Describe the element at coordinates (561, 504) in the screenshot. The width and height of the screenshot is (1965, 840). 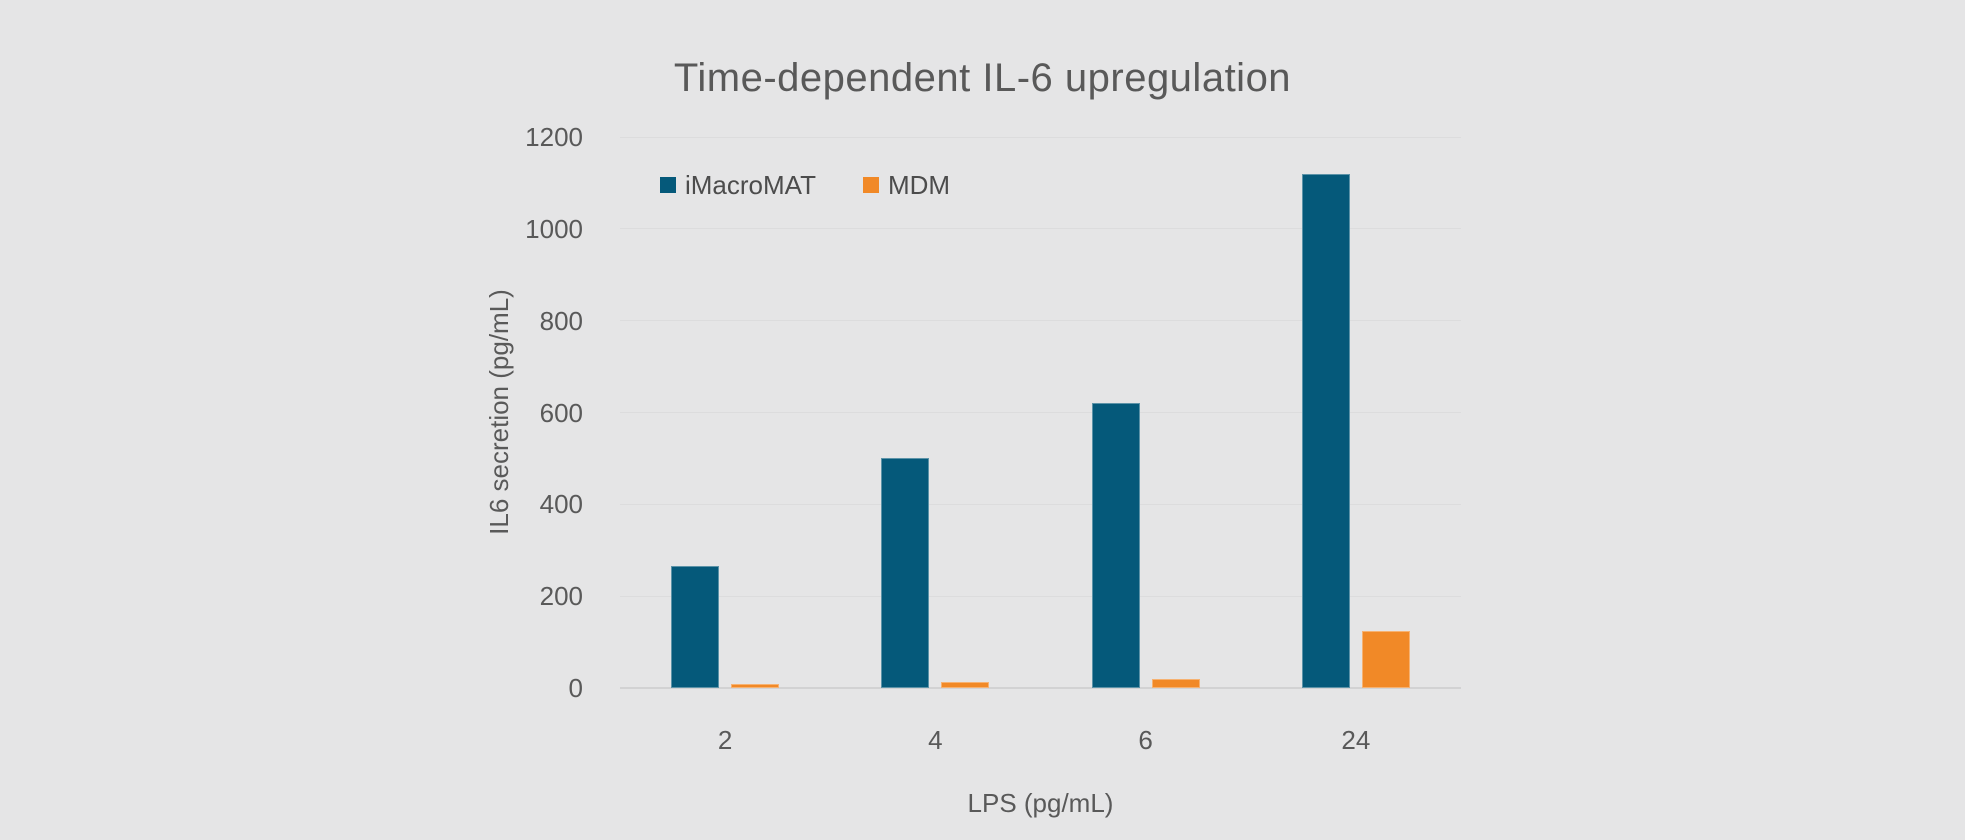
I see `y-tick-label-400: 400` at that location.